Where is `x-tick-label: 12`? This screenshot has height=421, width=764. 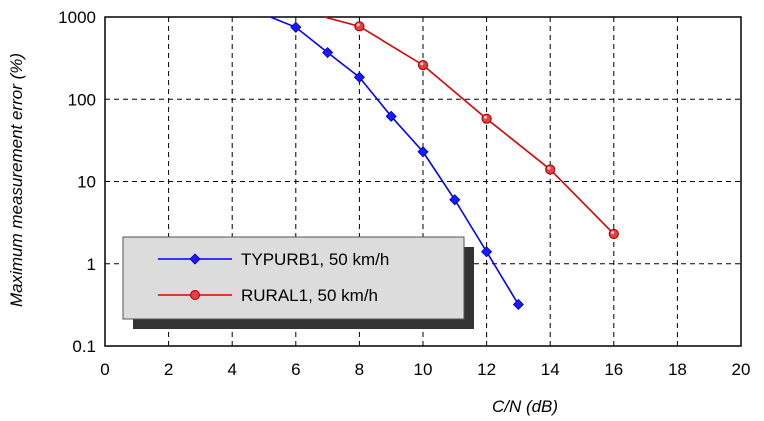 x-tick-label: 12 is located at coordinates (486, 369).